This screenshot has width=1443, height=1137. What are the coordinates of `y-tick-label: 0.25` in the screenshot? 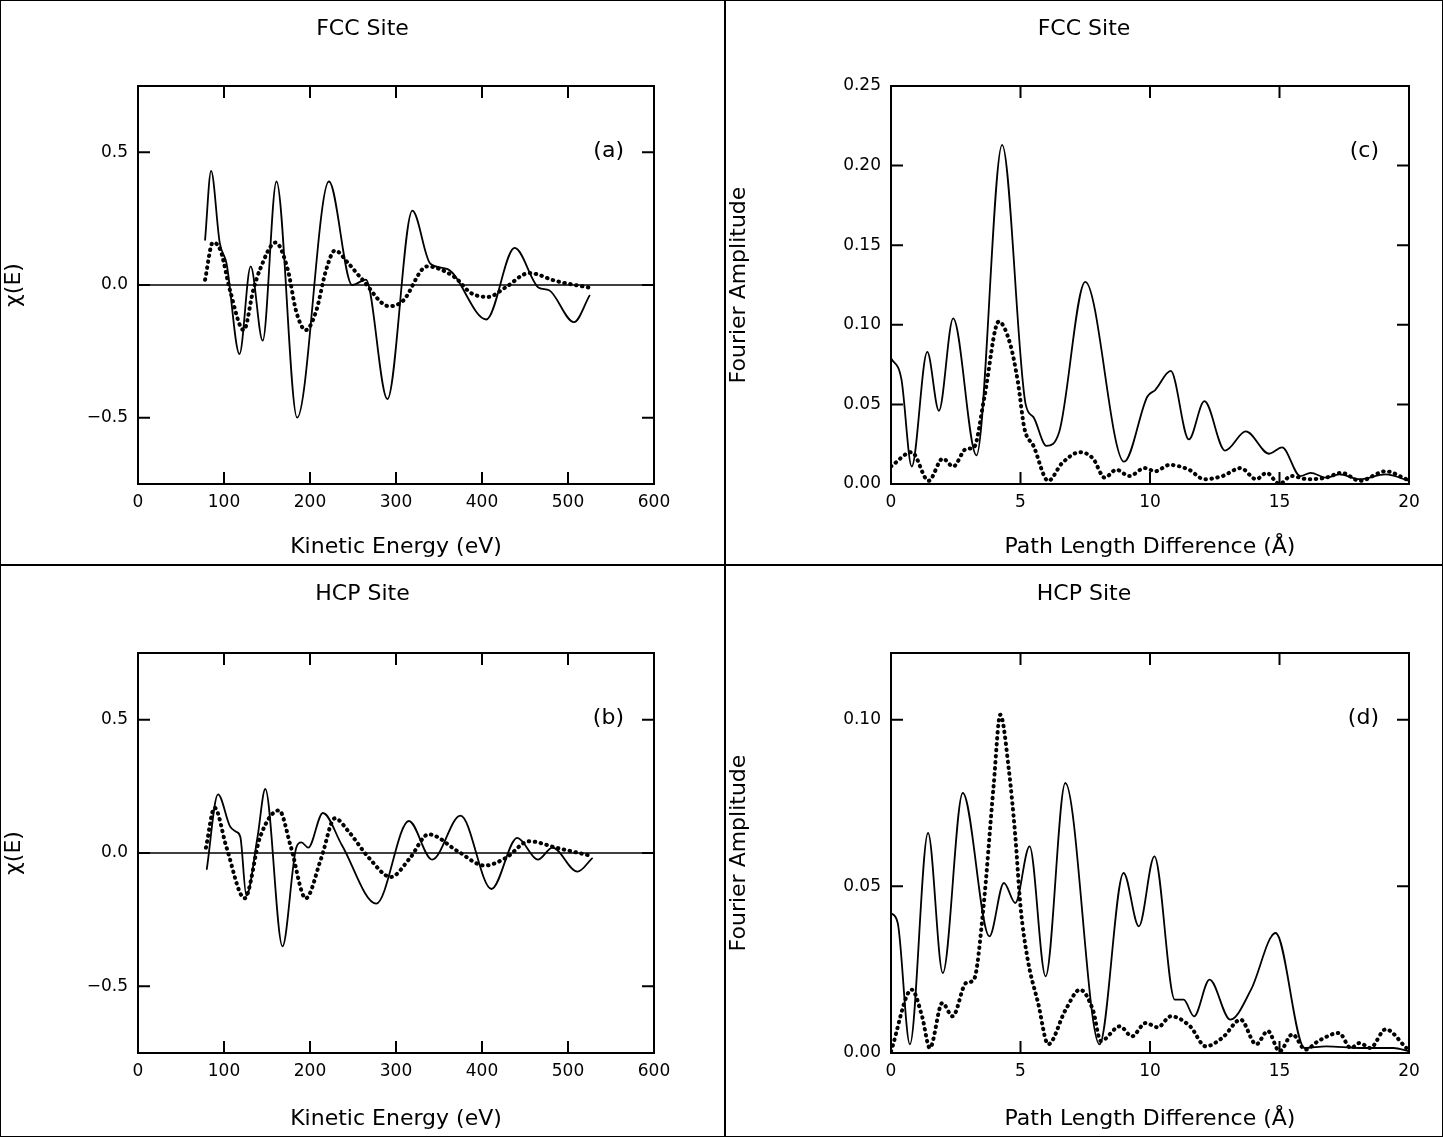 It's located at (862, 84).